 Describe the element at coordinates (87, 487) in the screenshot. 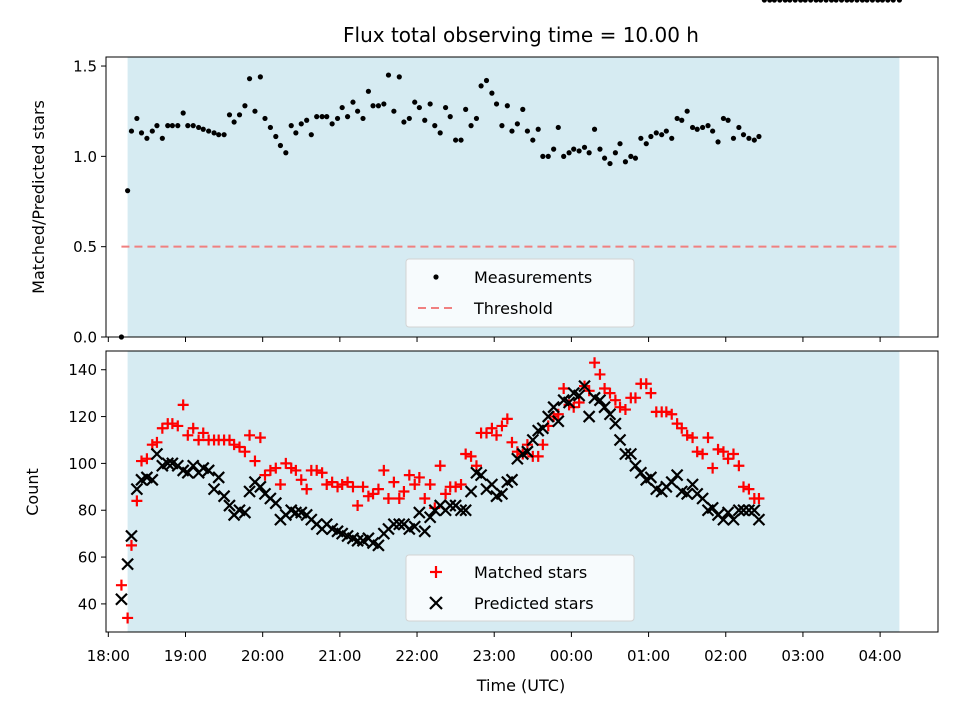

I see `bottom-y-ticks: 40 60 80 100 120 140` at that location.